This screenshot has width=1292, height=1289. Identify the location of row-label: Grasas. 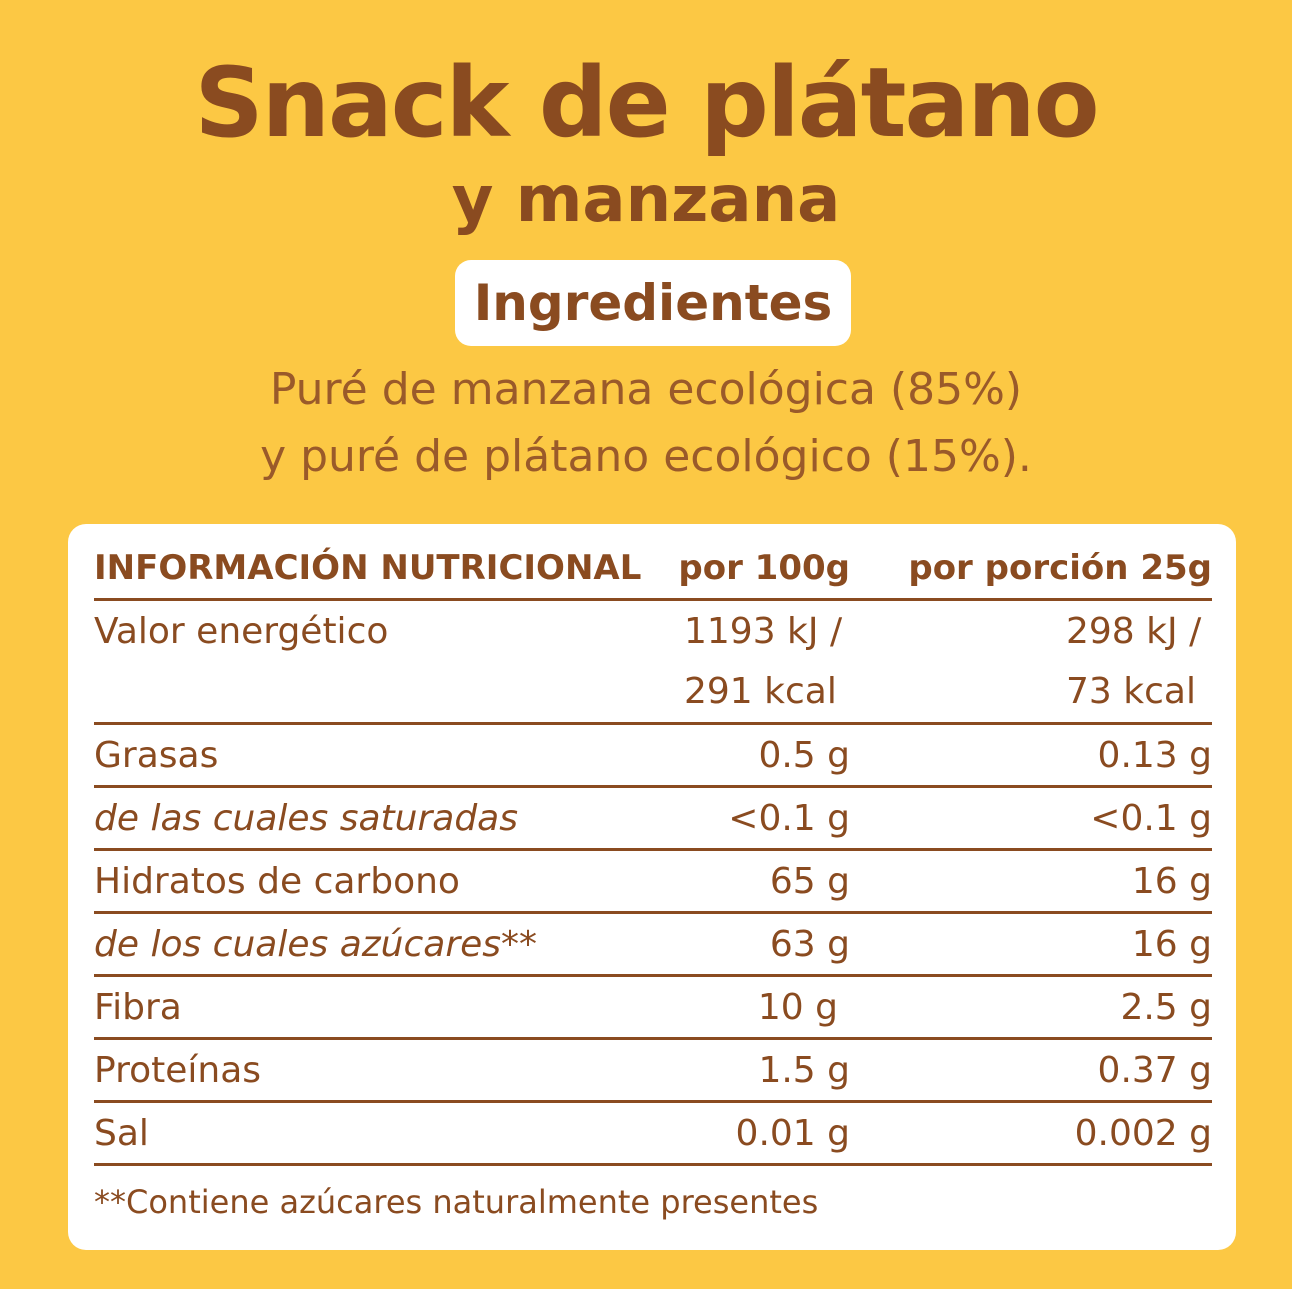
(156, 755).